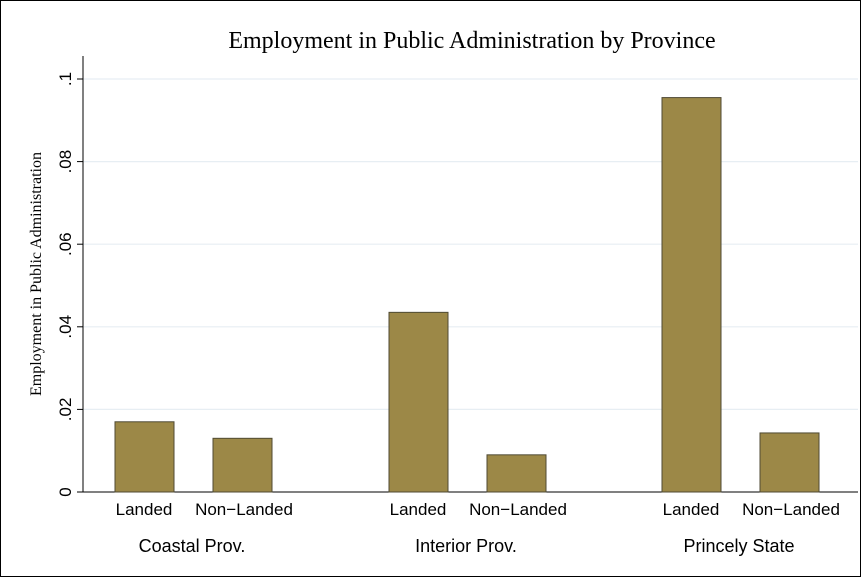  Describe the element at coordinates (738, 546) in the screenshot. I see `group-label: Princely State` at that location.